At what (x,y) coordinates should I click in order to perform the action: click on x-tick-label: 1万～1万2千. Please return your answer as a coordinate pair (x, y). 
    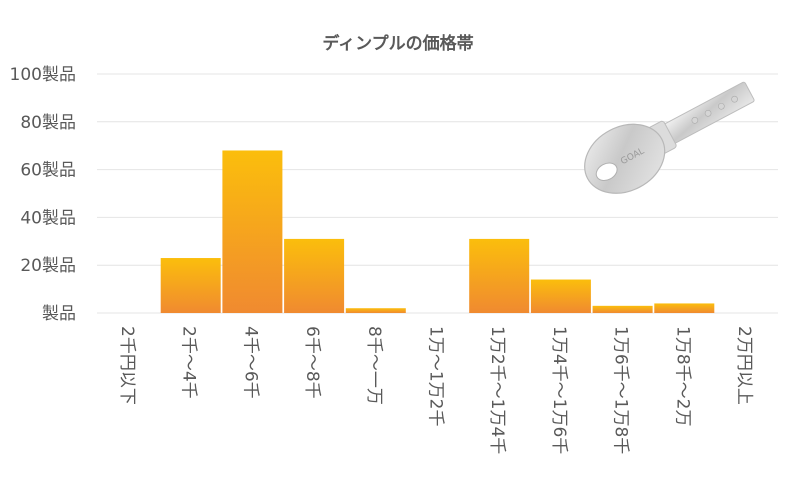
    Looking at the image, I should click on (436, 376).